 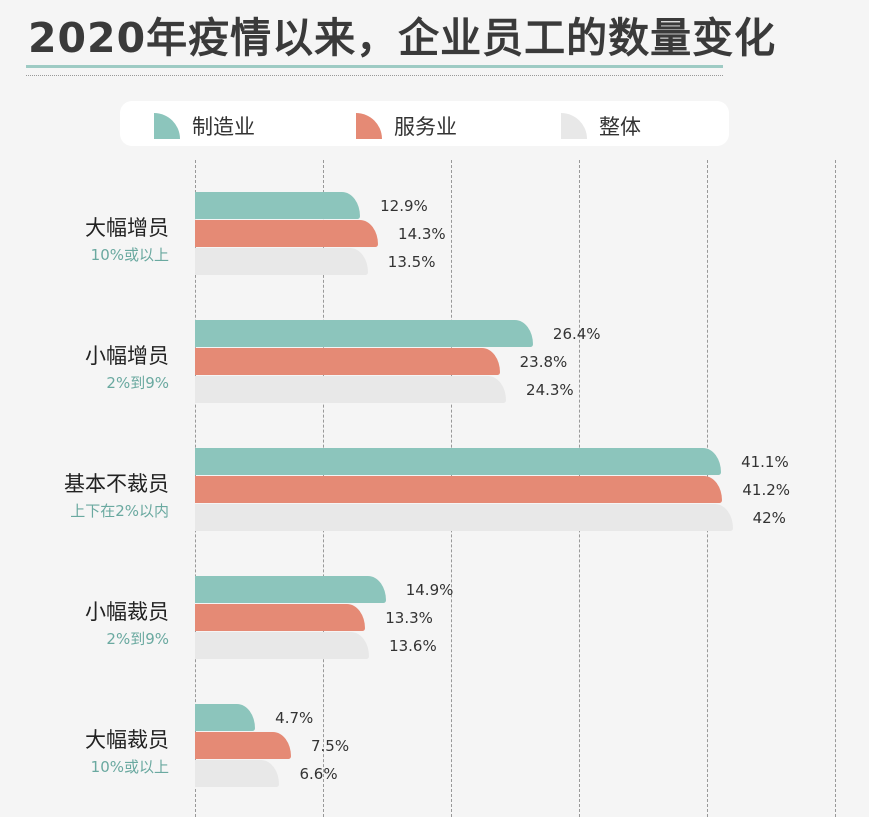 I want to click on legend-label: 制造业, so click(x=223, y=127).